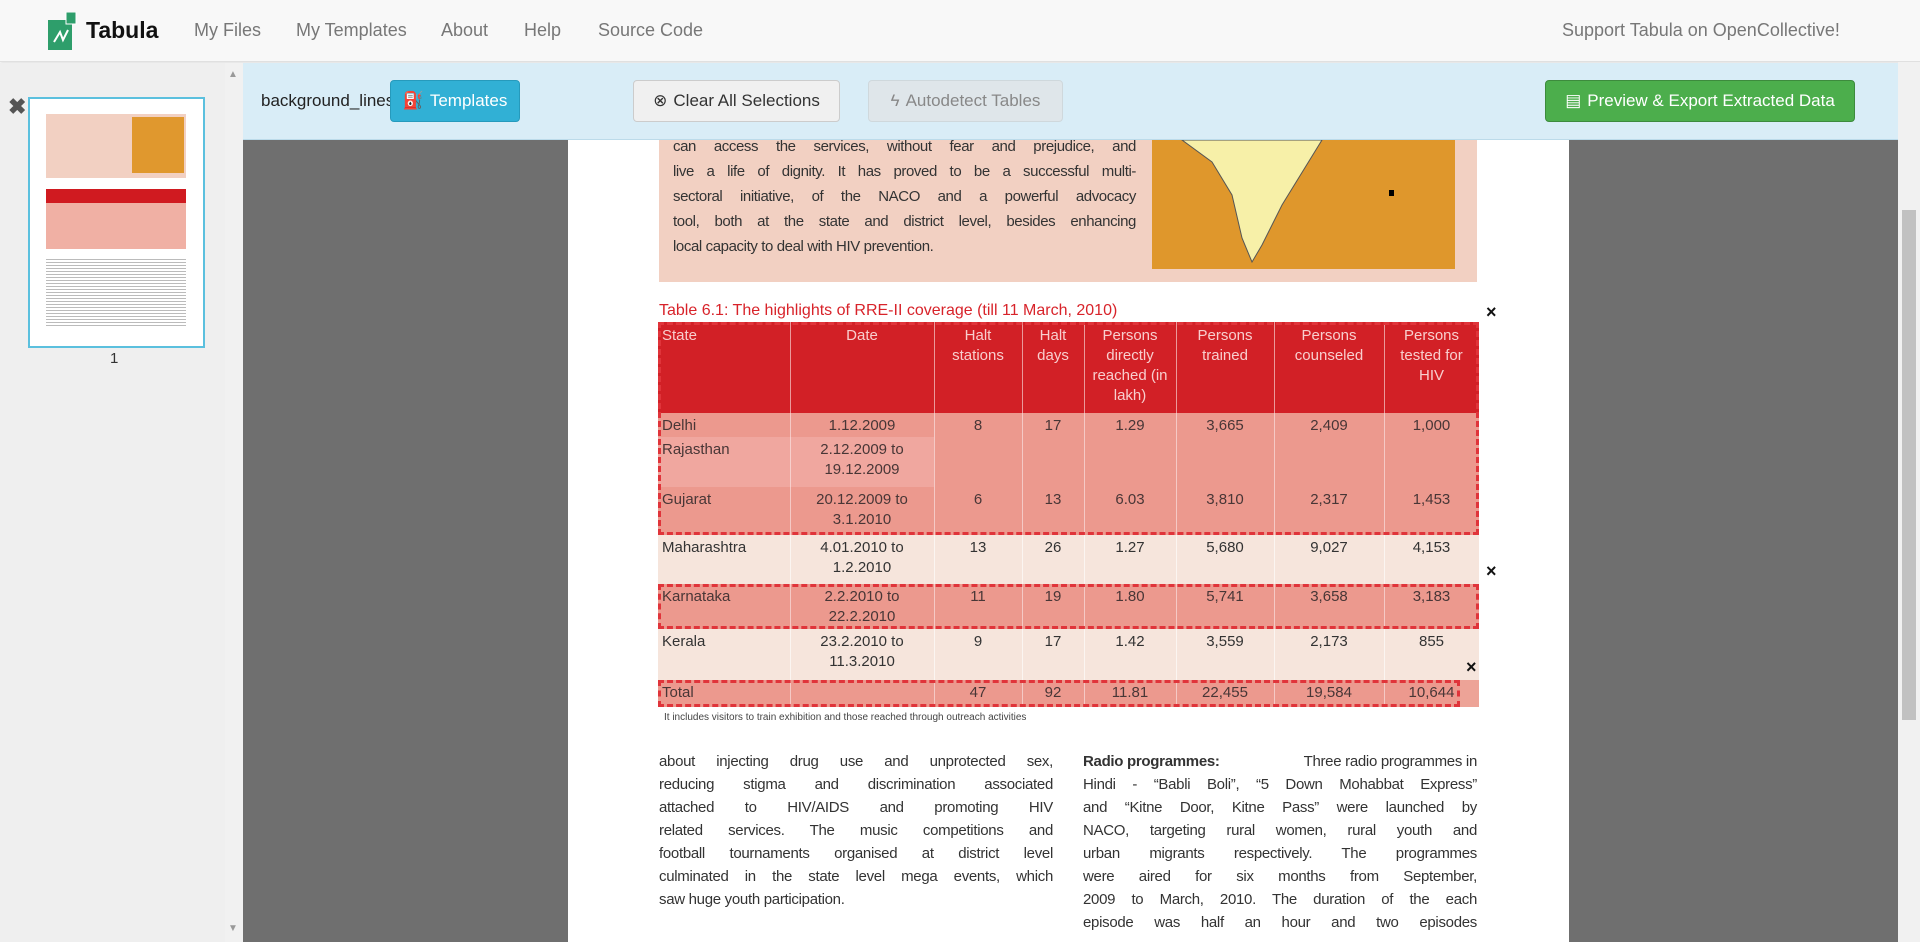 The width and height of the screenshot is (1920, 942). What do you see at coordinates (1711, 100) in the screenshot?
I see `export-label: Preview & Export Extracted Data` at bounding box center [1711, 100].